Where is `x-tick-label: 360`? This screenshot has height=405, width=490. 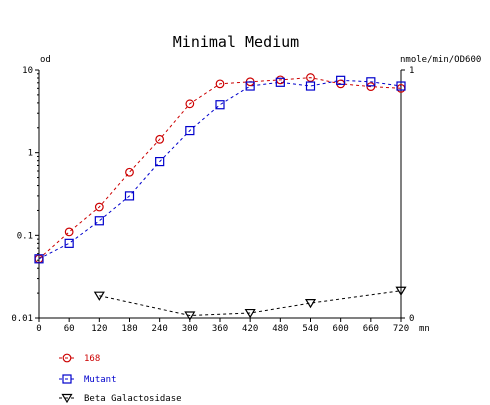 x-tick-label: 360 is located at coordinates (220, 329).